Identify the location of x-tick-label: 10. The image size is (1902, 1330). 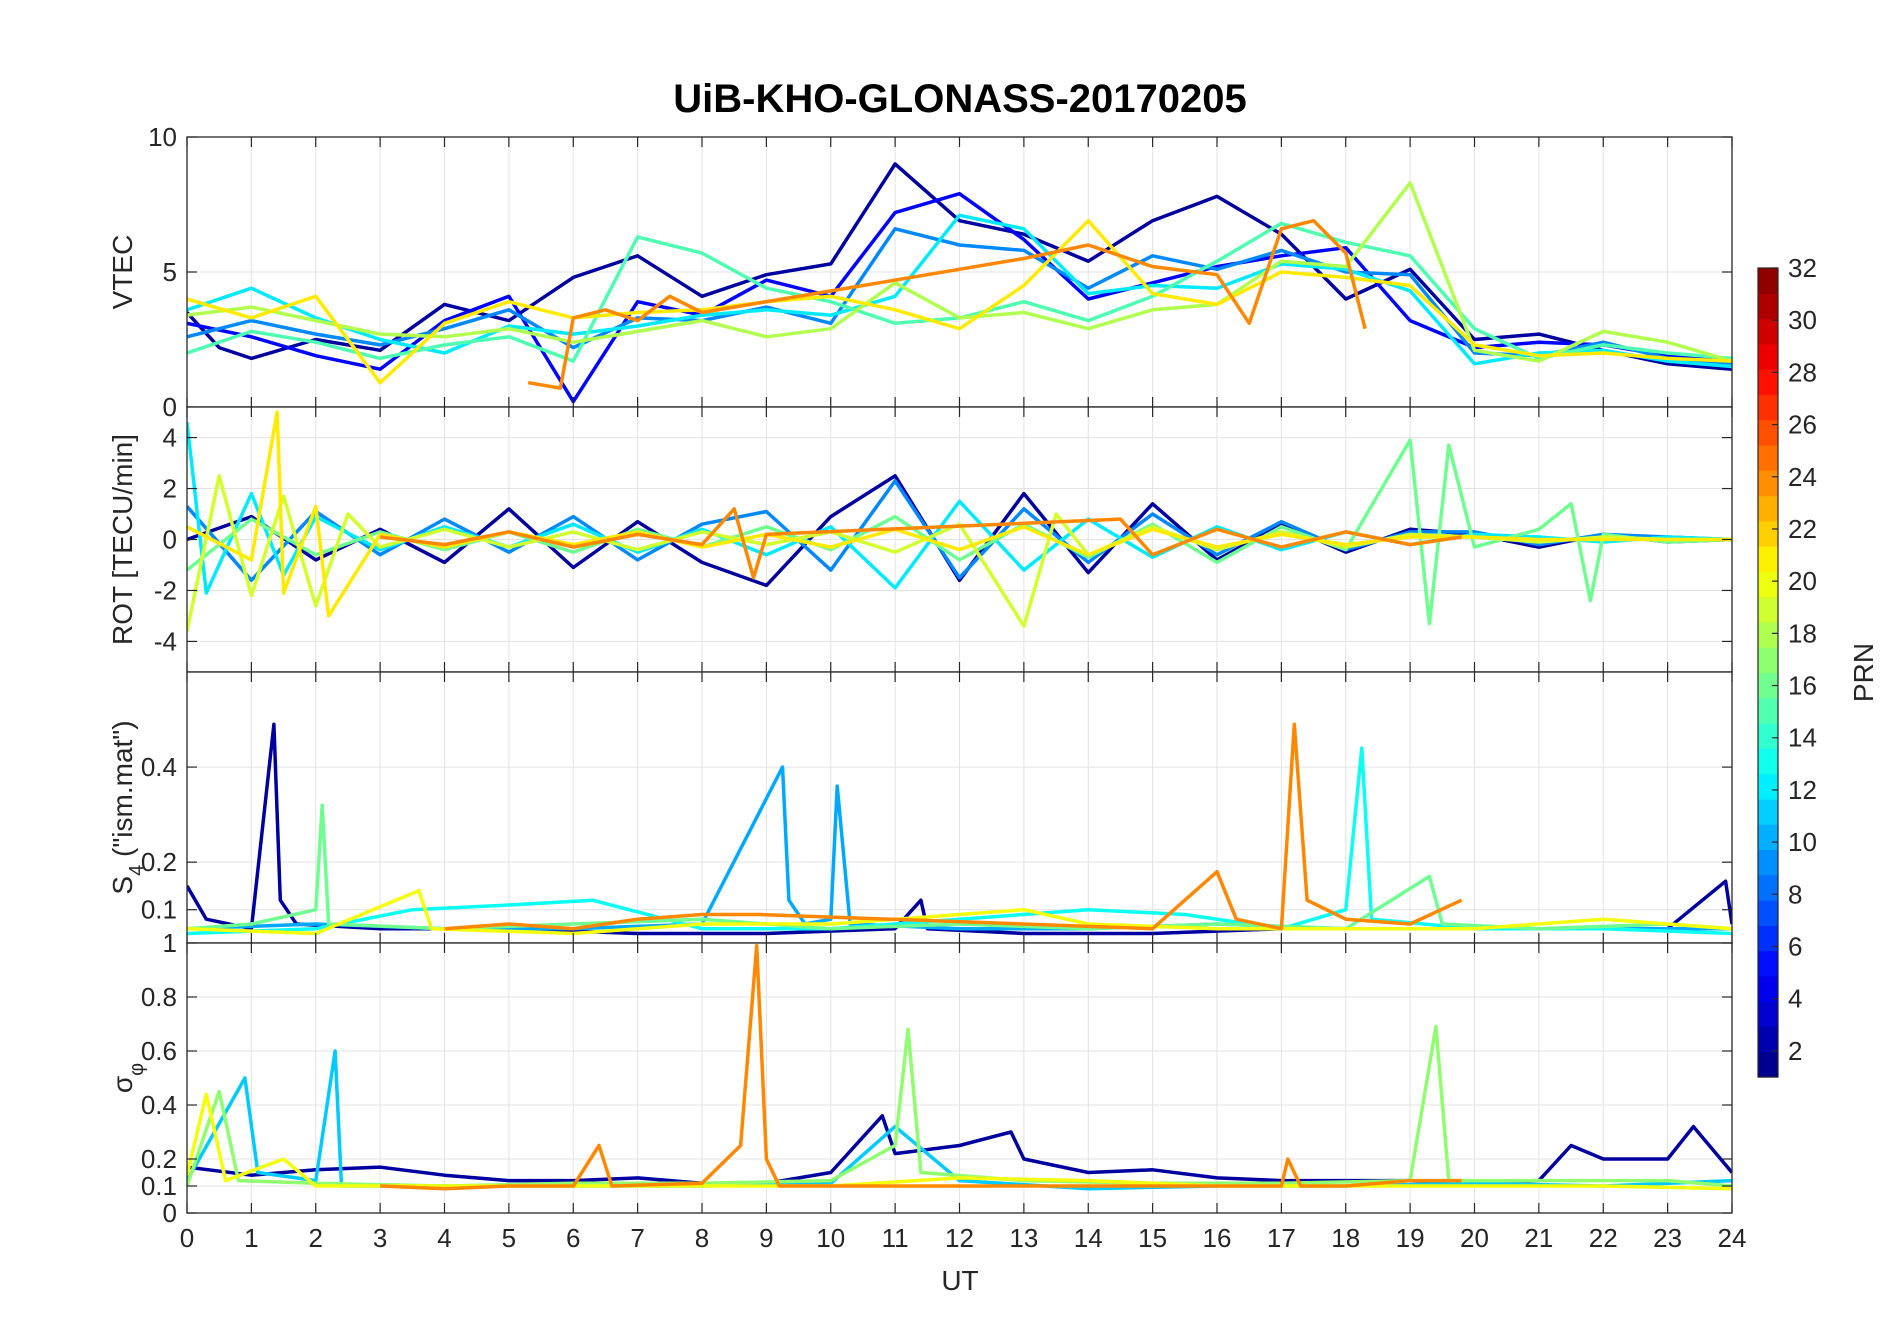
(830, 1238).